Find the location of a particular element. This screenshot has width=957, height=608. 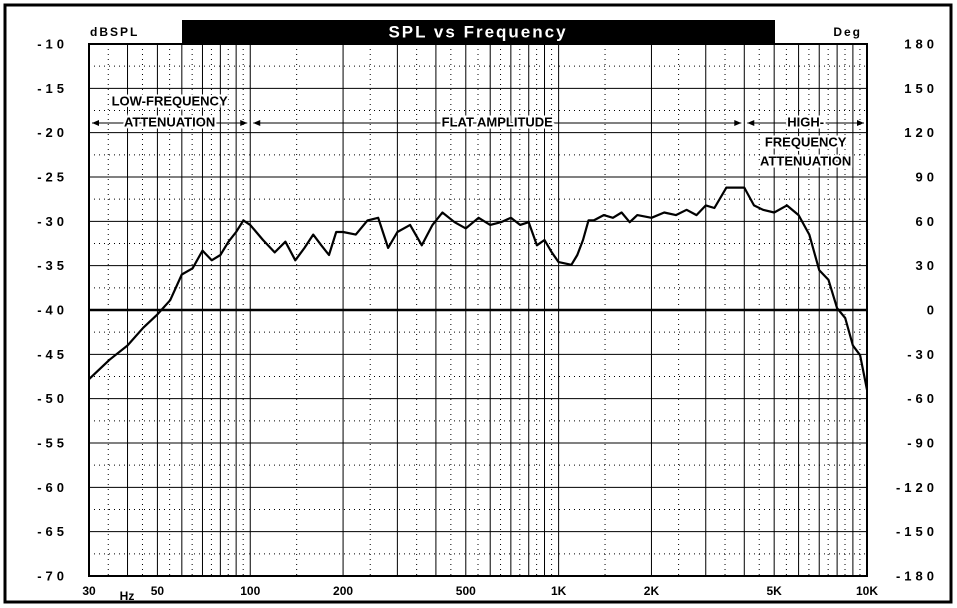

y-tick-label: -45 is located at coordinates (52, 354).